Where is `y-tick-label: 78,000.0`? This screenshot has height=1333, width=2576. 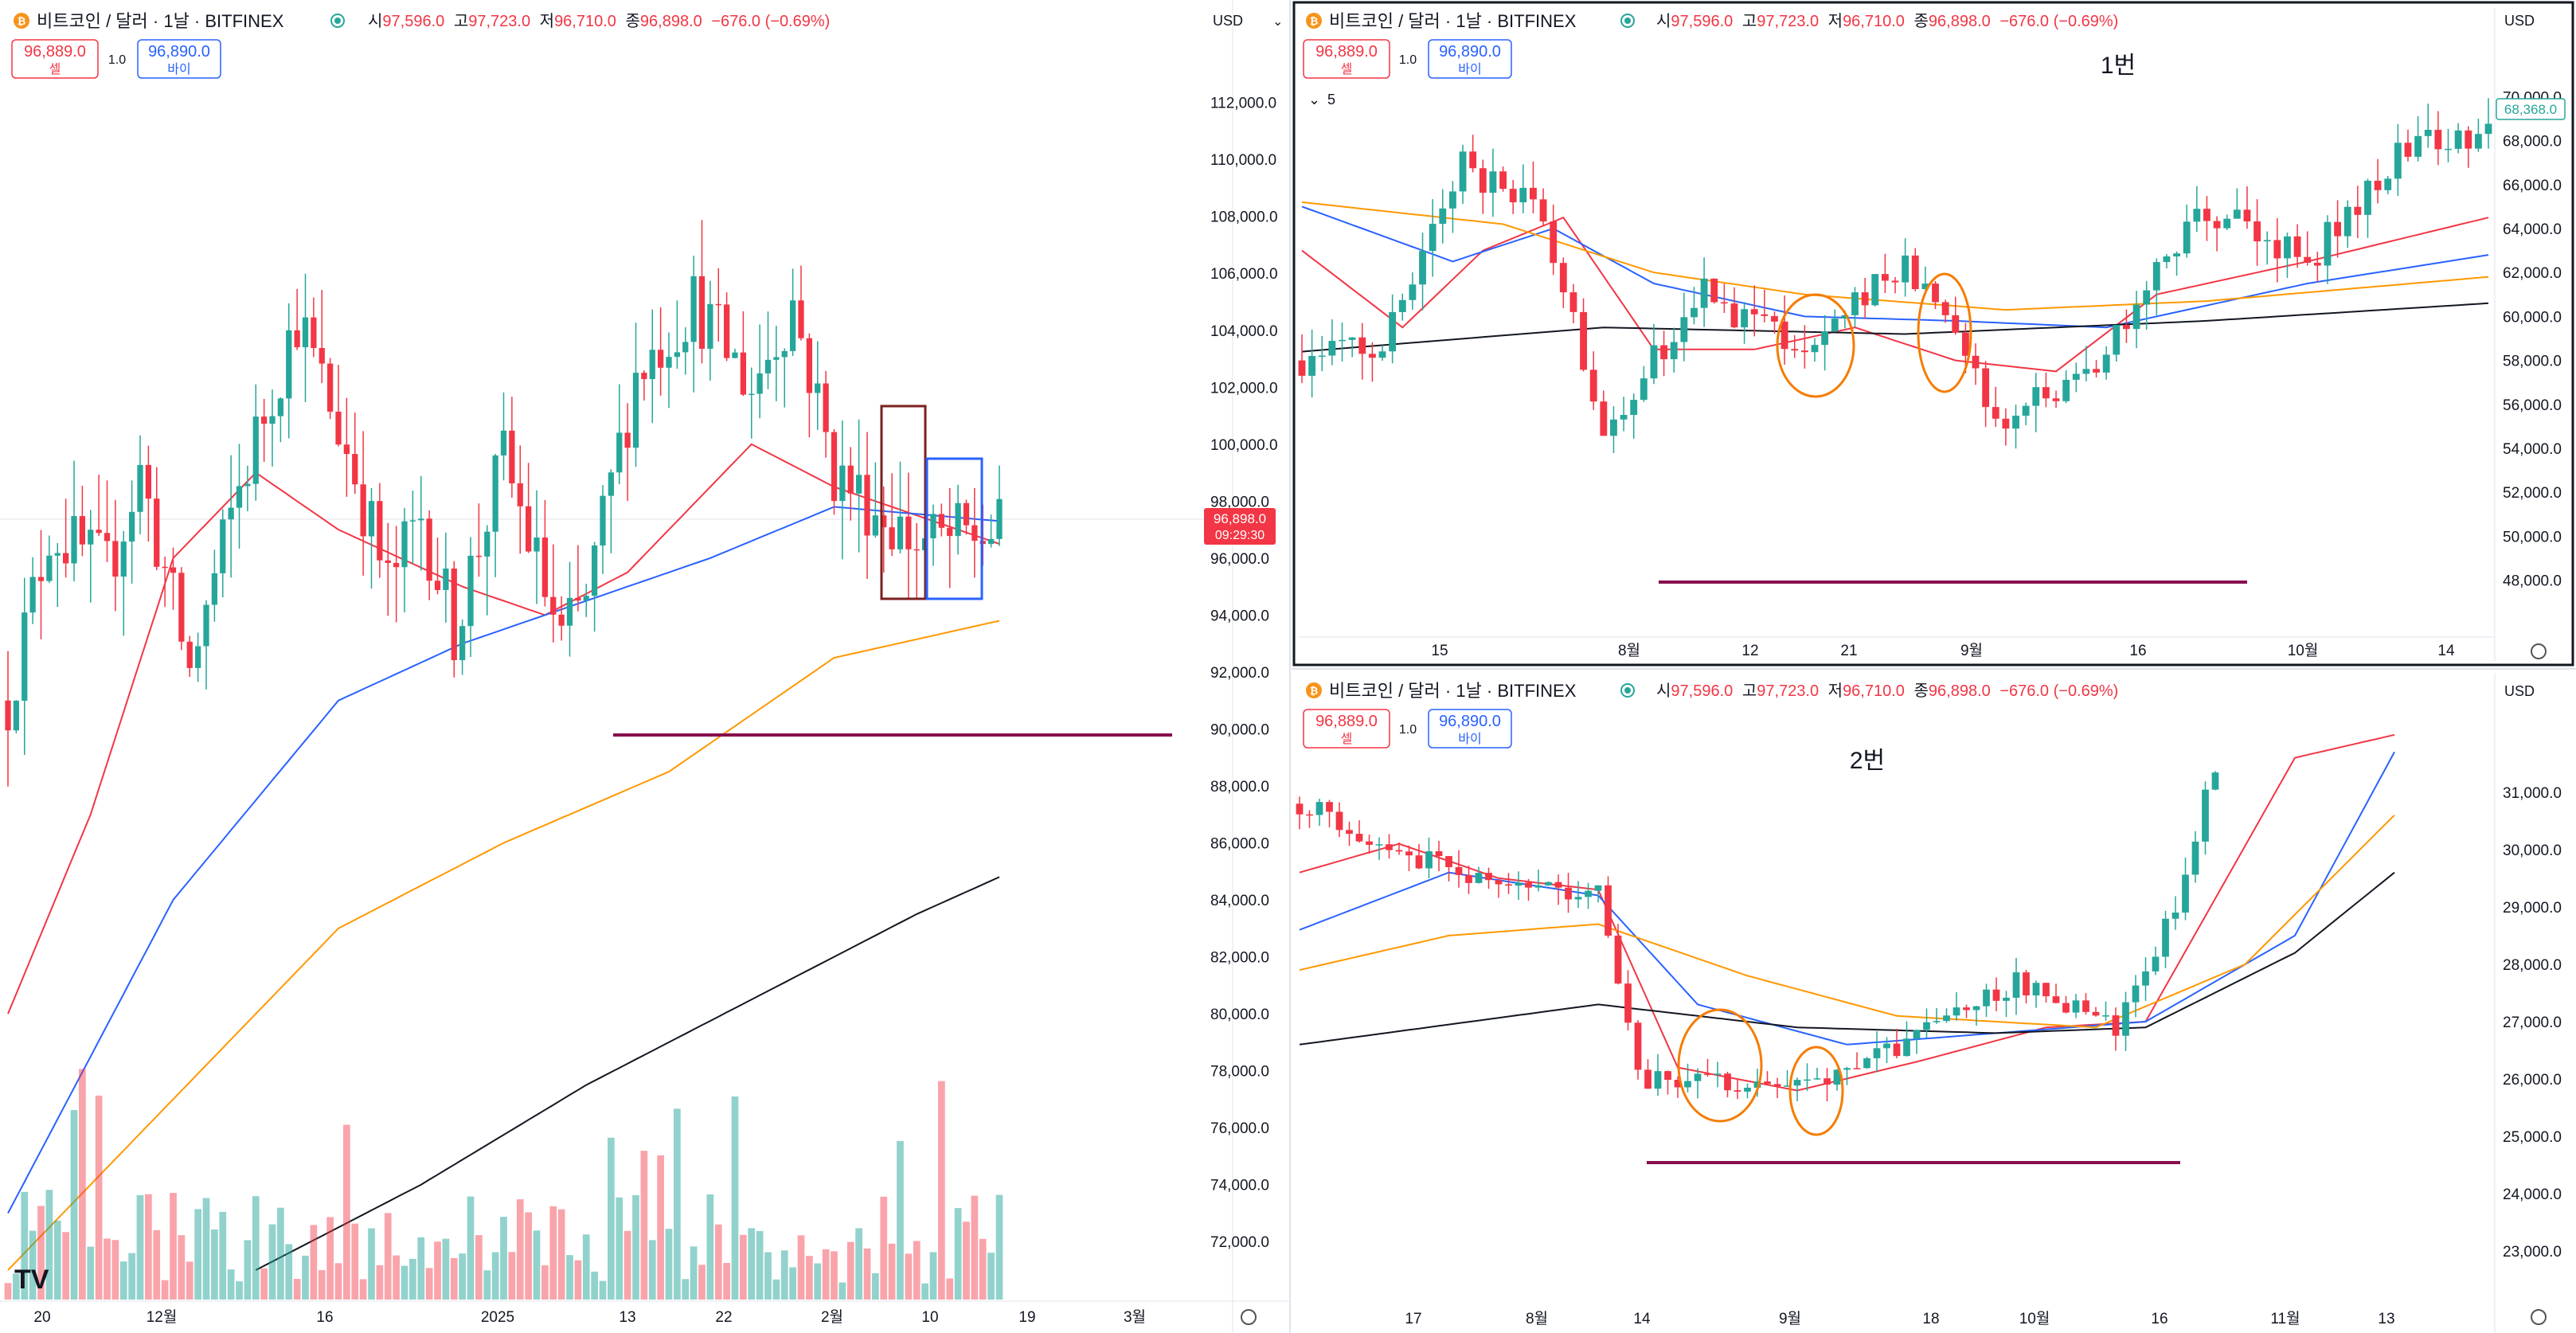
y-tick-label: 78,000.0 is located at coordinates (1240, 1072).